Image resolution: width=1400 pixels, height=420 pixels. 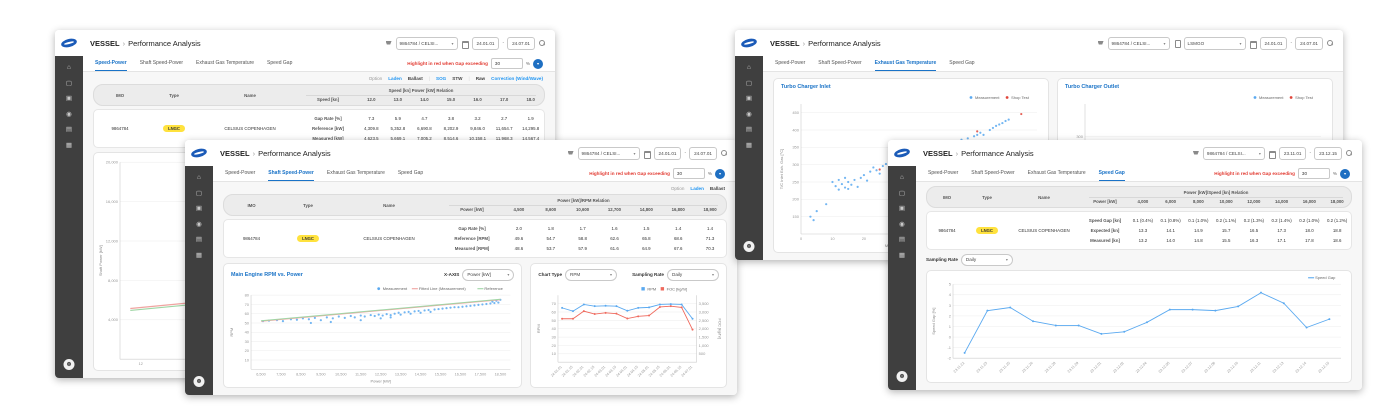 What do you see at coordinates (583, 202) in the screenshot?
I see `relation-group-header: Power [kW]/RPM Relation` at bounding box center [583, 202].